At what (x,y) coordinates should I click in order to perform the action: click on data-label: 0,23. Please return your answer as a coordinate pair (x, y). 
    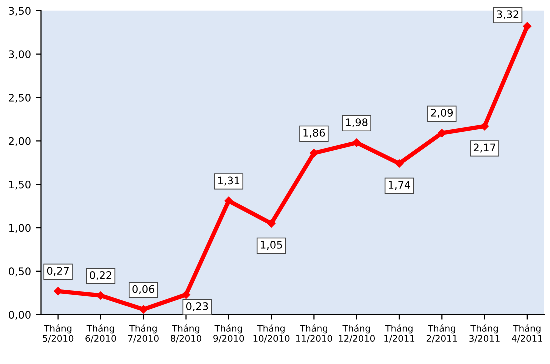
    Looking at the image, I should click on (197, 307).